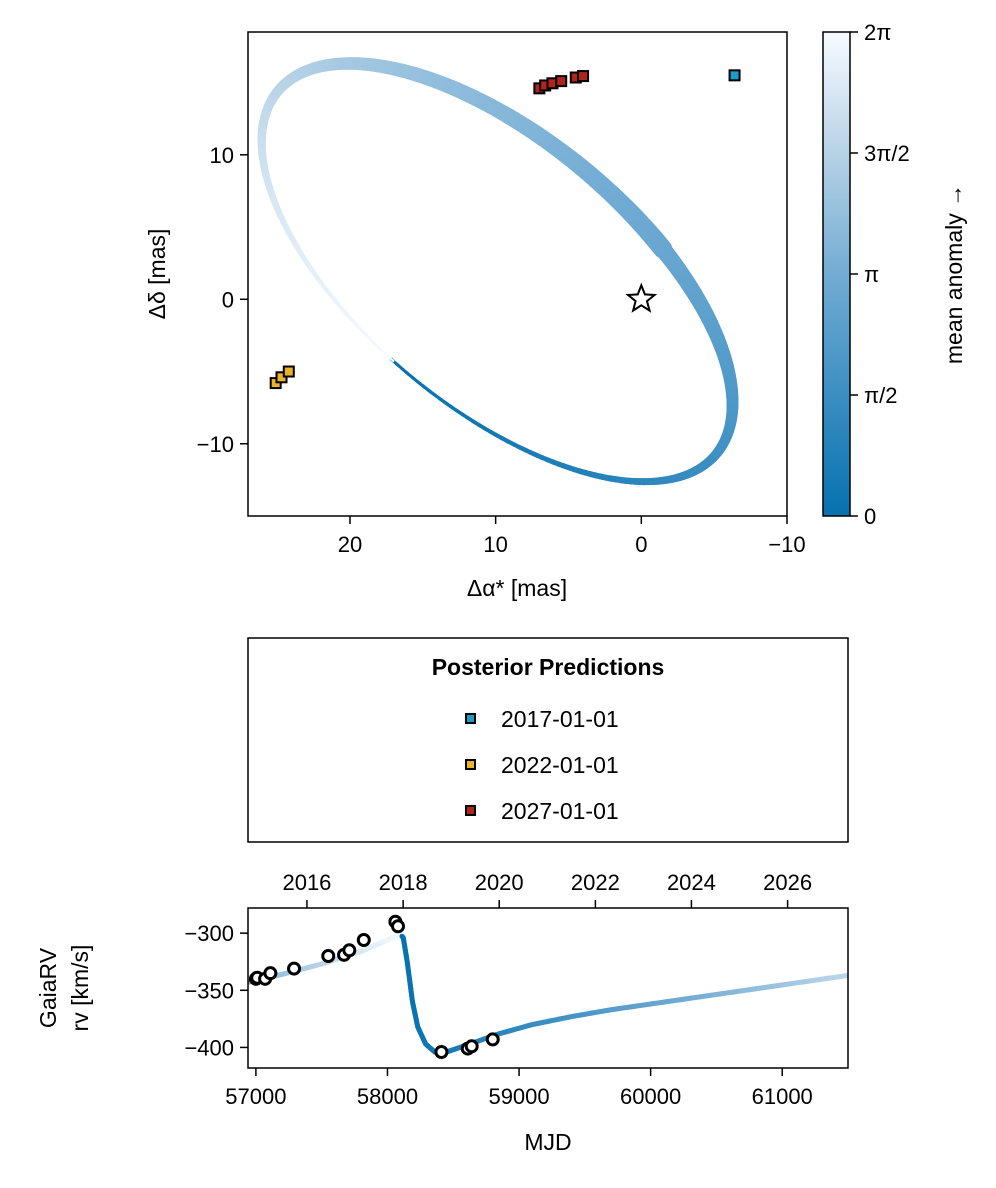 Image resolution: width=996 pixels, height=1188 pixels. I want to click on star-marker, so click(641, 297).